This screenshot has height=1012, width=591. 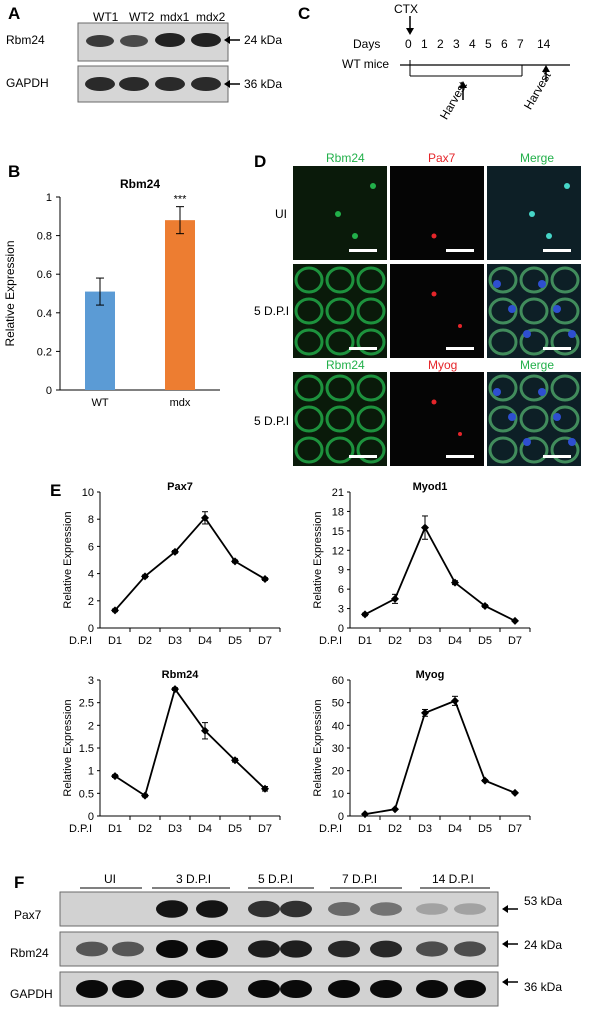 What do you see at coordinates (341, 571) in the screenshot?
I see `chart-E2-ytick-label: 9` at bounding box center [341, 571].